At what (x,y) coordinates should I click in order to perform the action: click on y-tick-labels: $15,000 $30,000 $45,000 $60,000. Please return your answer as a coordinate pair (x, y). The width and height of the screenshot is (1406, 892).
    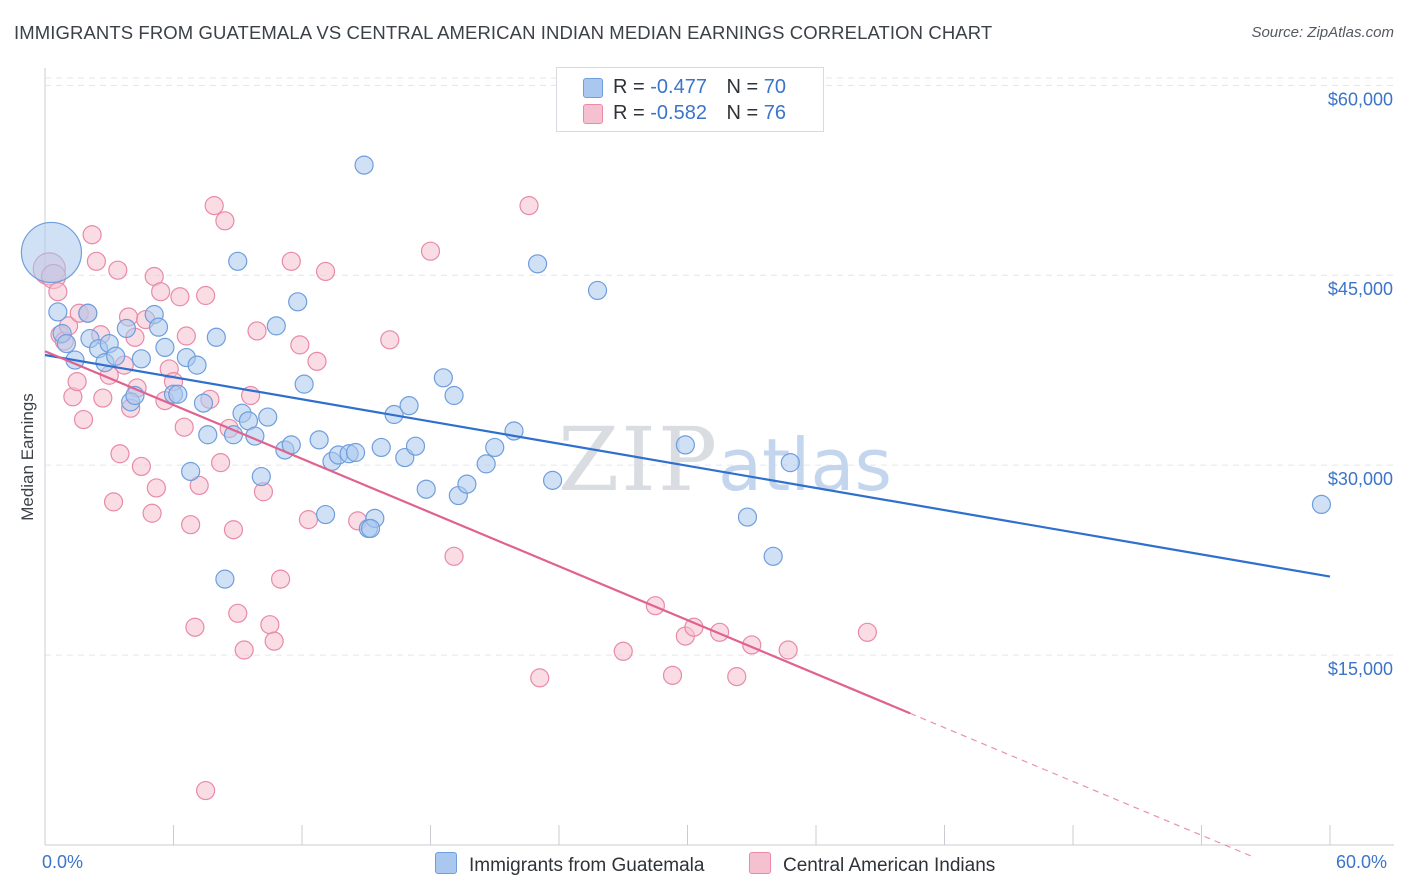
    Looking at the image, I should click on (1360, 384).